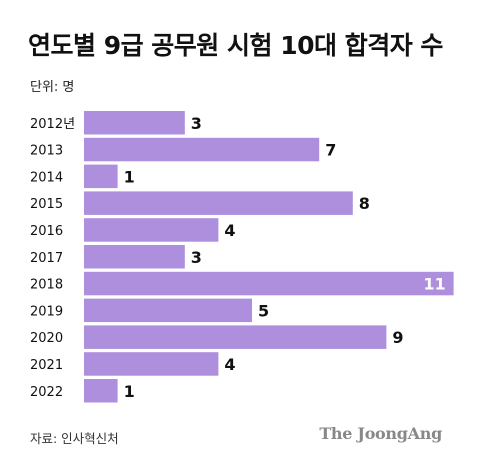 The image size is (480, 473). What do you see at coordinates (46, 285) in the screenshot?
I see `category-label: 2018` at bounding box center [46, 285].